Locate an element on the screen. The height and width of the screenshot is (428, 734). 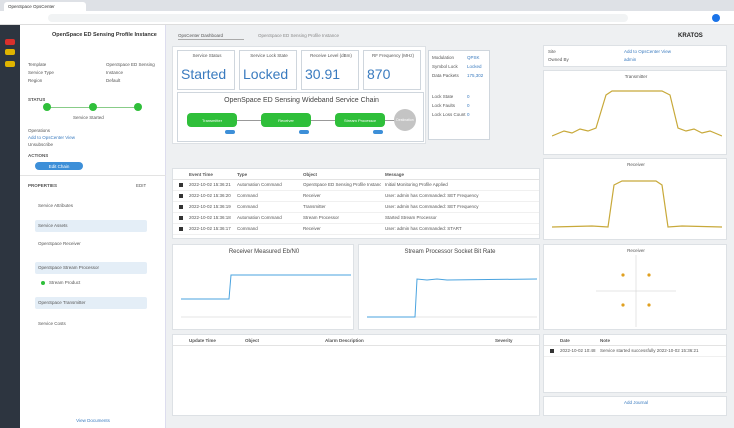
cell: 2022-10-02 10:48 am is located at coordinates (578, 350).